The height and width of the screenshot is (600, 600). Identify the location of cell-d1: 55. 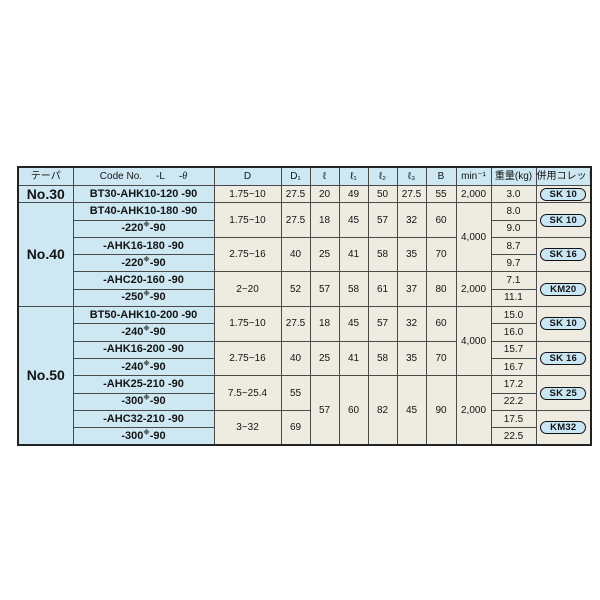
(295, 393).